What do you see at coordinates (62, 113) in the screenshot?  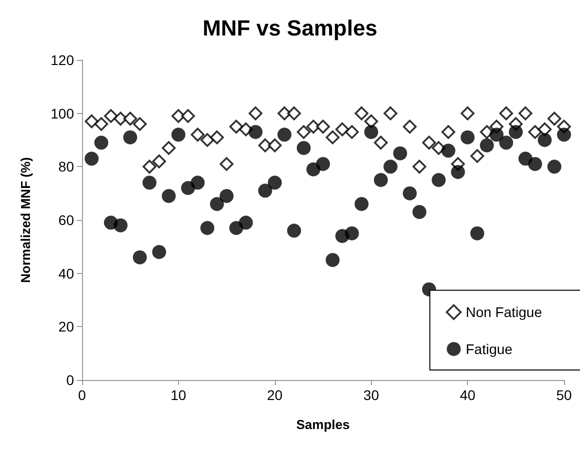 I see `y-tick-label: 100` at bounding box center [62, 113].